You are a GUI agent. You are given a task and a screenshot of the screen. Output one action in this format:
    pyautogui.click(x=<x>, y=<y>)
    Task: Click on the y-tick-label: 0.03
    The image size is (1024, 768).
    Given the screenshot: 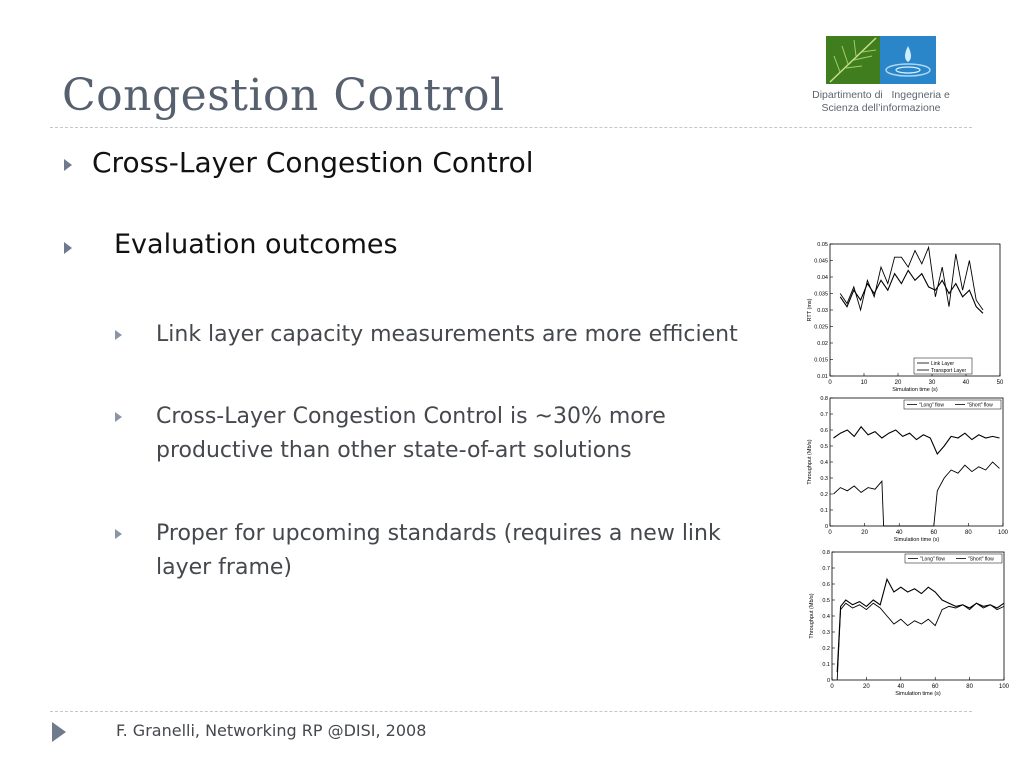 What is the action you would take?
    pyautogui.click(x=822, y=311)
    